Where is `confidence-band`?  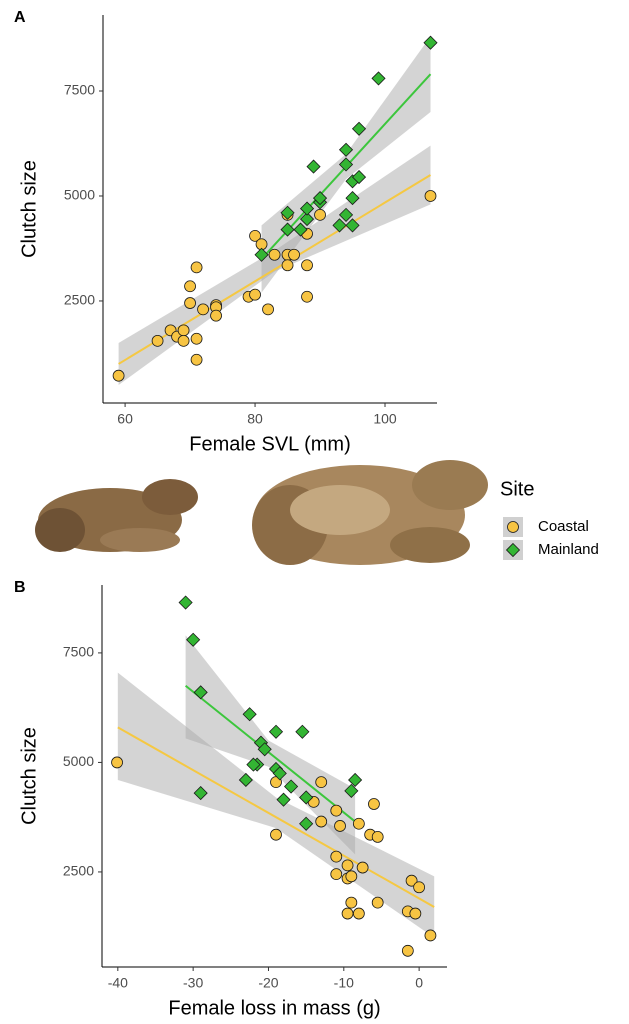 confidence-band is located at coordinates (276, 805).